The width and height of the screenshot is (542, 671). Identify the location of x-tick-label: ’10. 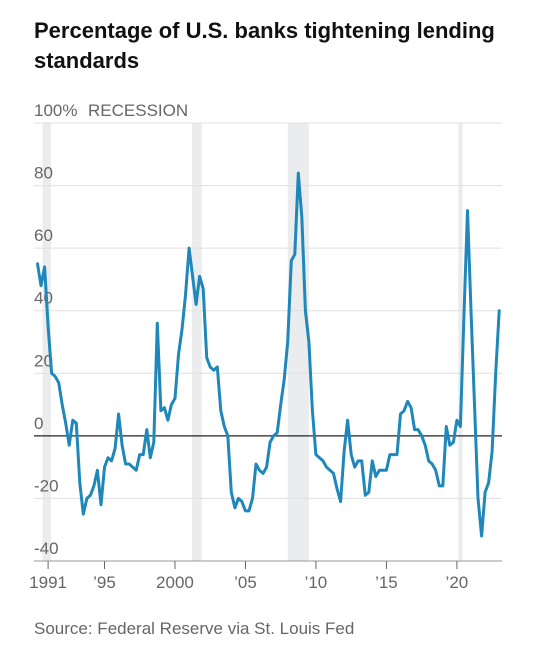
(316, 582).